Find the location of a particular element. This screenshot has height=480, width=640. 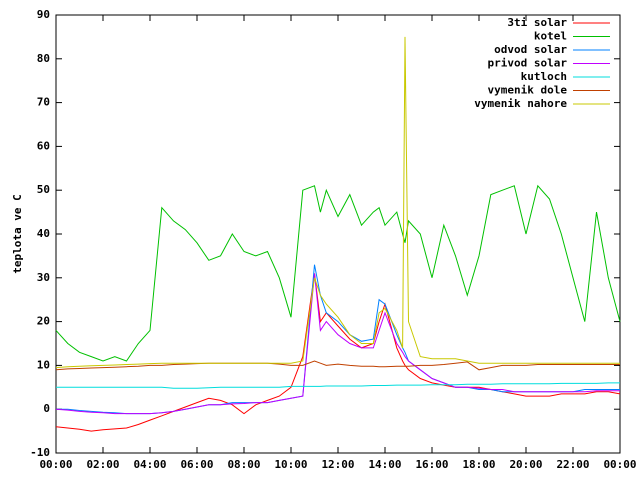

legend-label: kotel is located at coordinates (550, 36).